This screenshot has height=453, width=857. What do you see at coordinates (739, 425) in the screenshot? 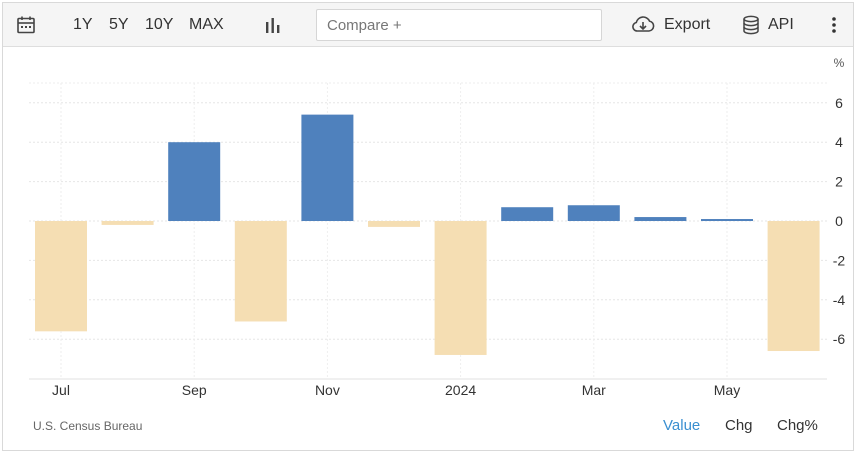
I see `mode-chg-button: Chg` at bounding box center [739, 425].